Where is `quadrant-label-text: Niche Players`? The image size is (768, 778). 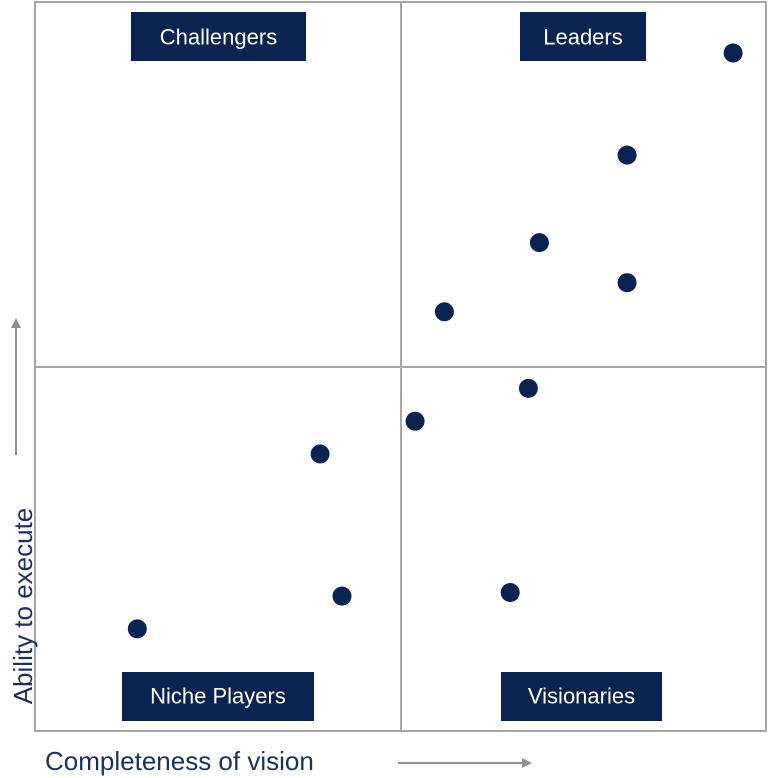 quadrant-label-text: Niche Players is located at coordinates (218, 696).